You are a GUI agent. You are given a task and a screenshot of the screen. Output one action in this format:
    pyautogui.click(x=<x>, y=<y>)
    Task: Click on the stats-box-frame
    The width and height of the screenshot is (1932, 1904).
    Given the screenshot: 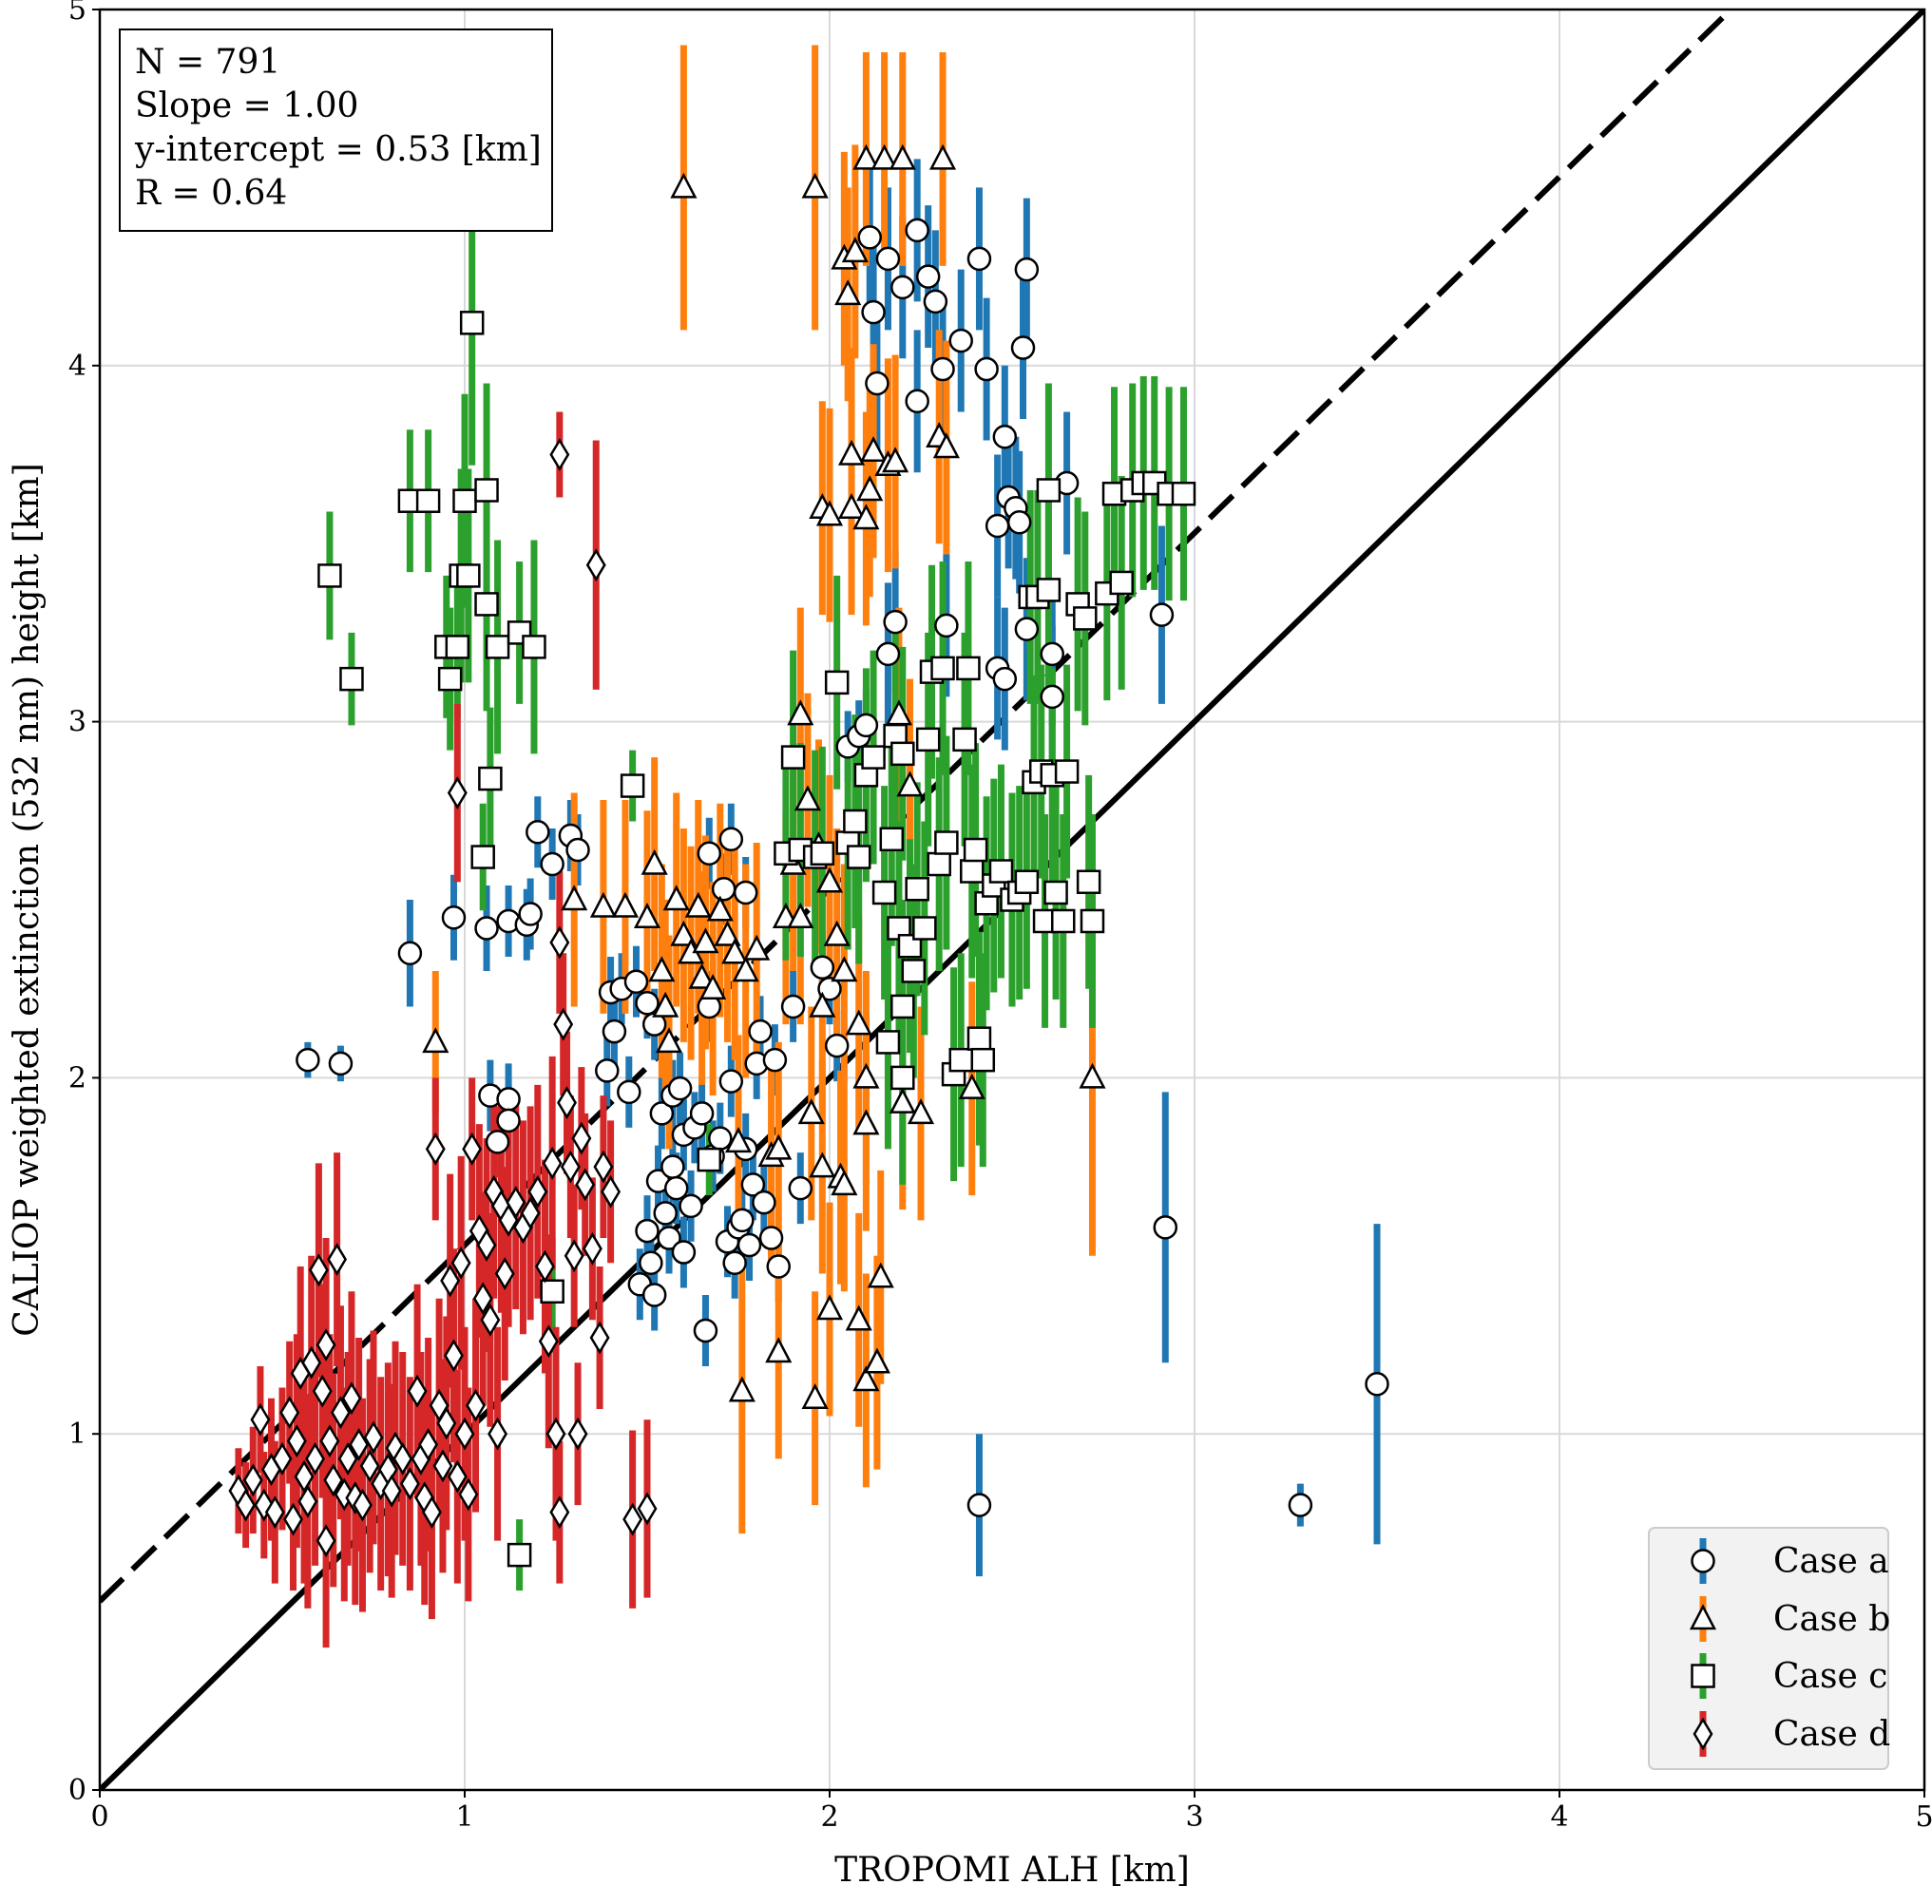 What is the action you would take?
    pyautogui.click(x=336, y=130)
    